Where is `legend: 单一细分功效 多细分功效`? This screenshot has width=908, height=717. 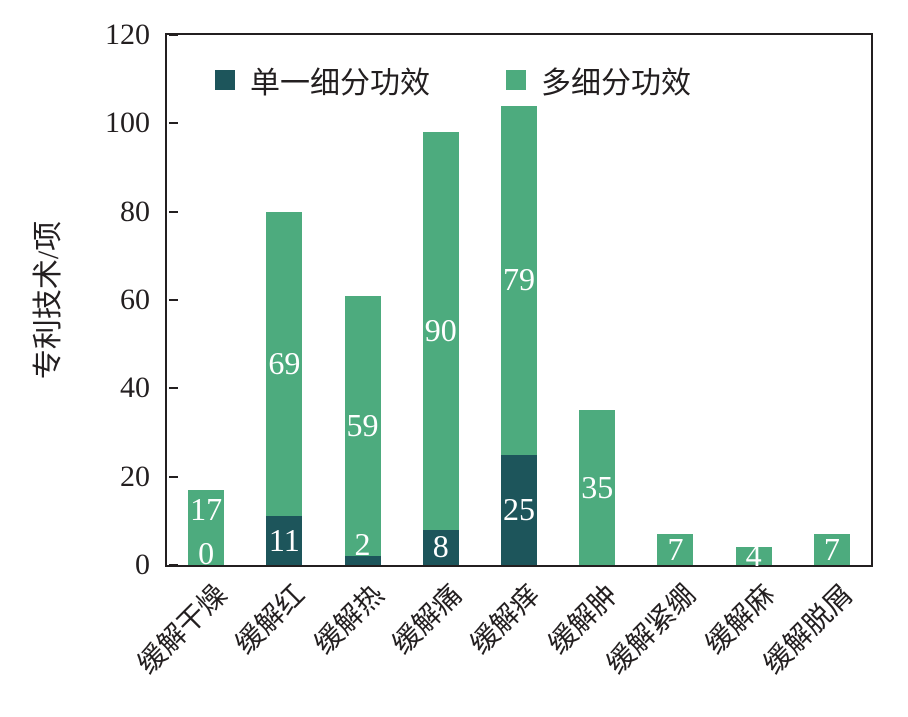
legend: 单一细分功效 多细分功效 is located at coordinates (453, 80).